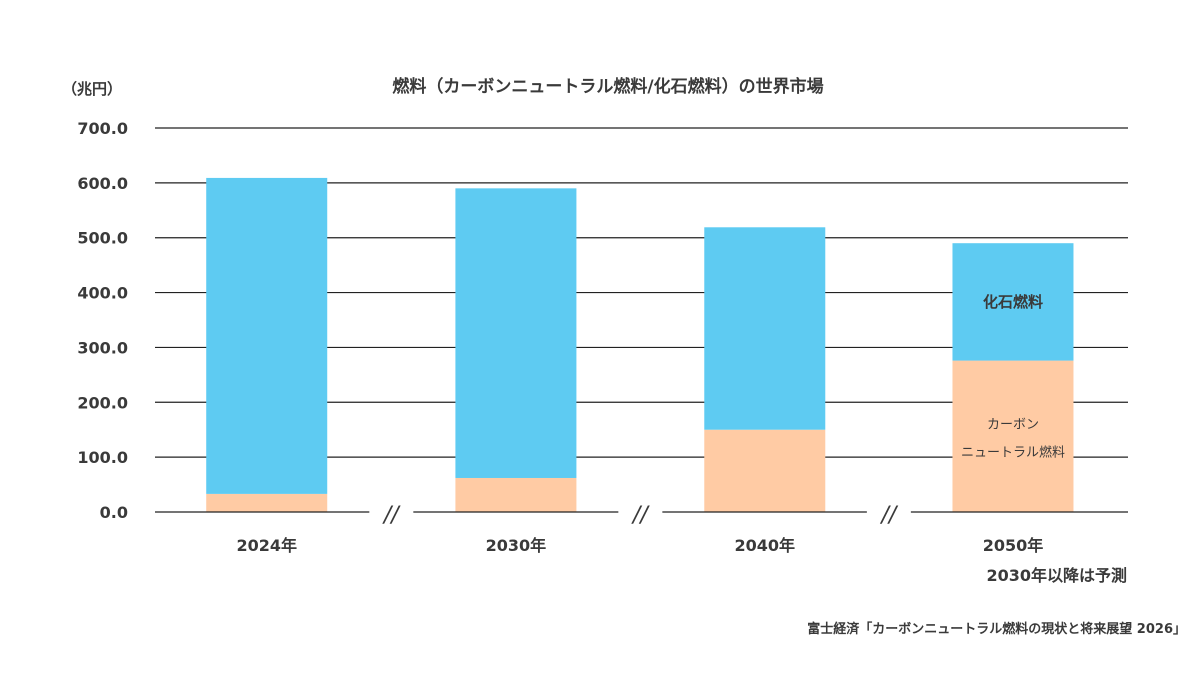  Describe the element at coordinates (1013, 452) in the screenshot. I see `segment-label-carbon-line2: ニュートラル燃料` at that location.